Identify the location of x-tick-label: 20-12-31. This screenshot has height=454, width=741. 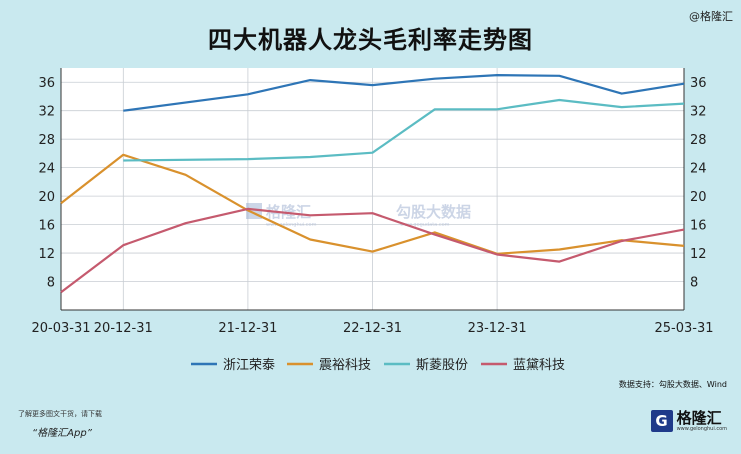
(123, 328).